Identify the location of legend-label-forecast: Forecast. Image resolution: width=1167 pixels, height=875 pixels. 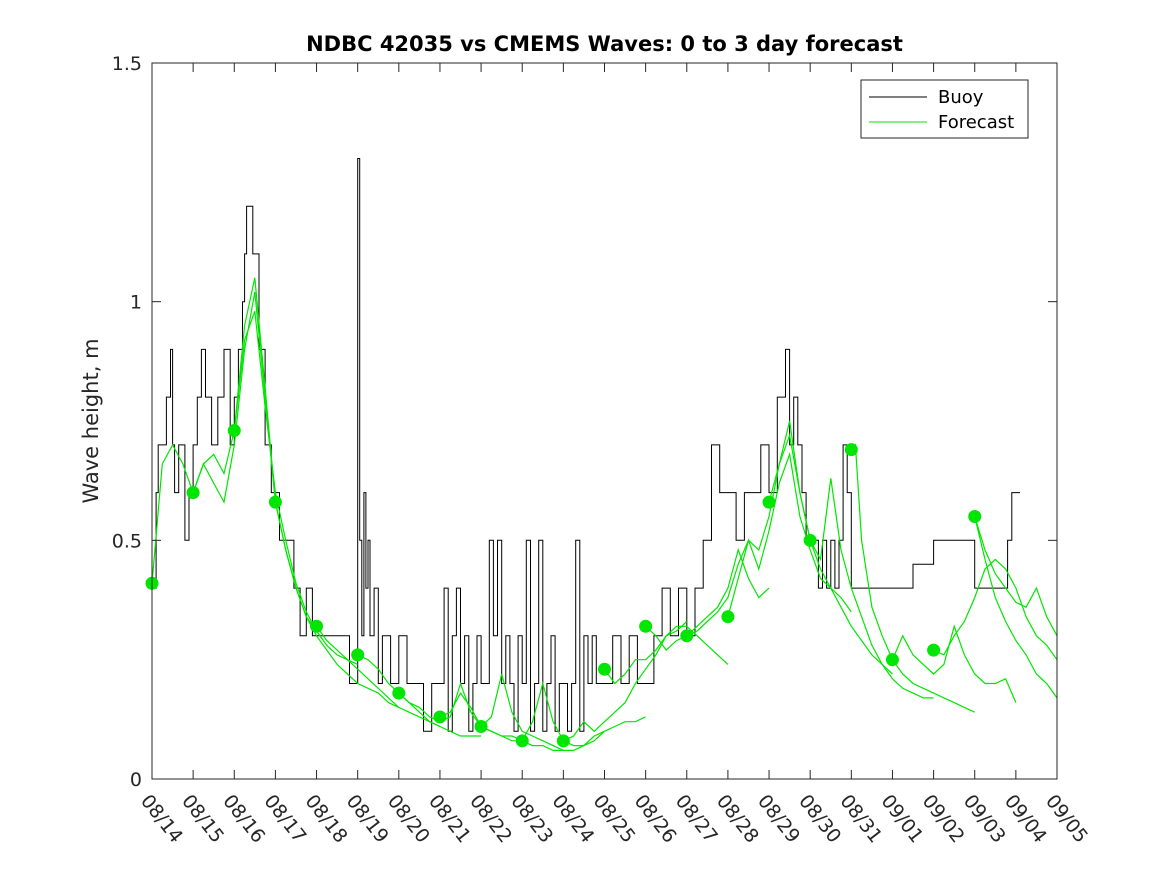
(976, 122).